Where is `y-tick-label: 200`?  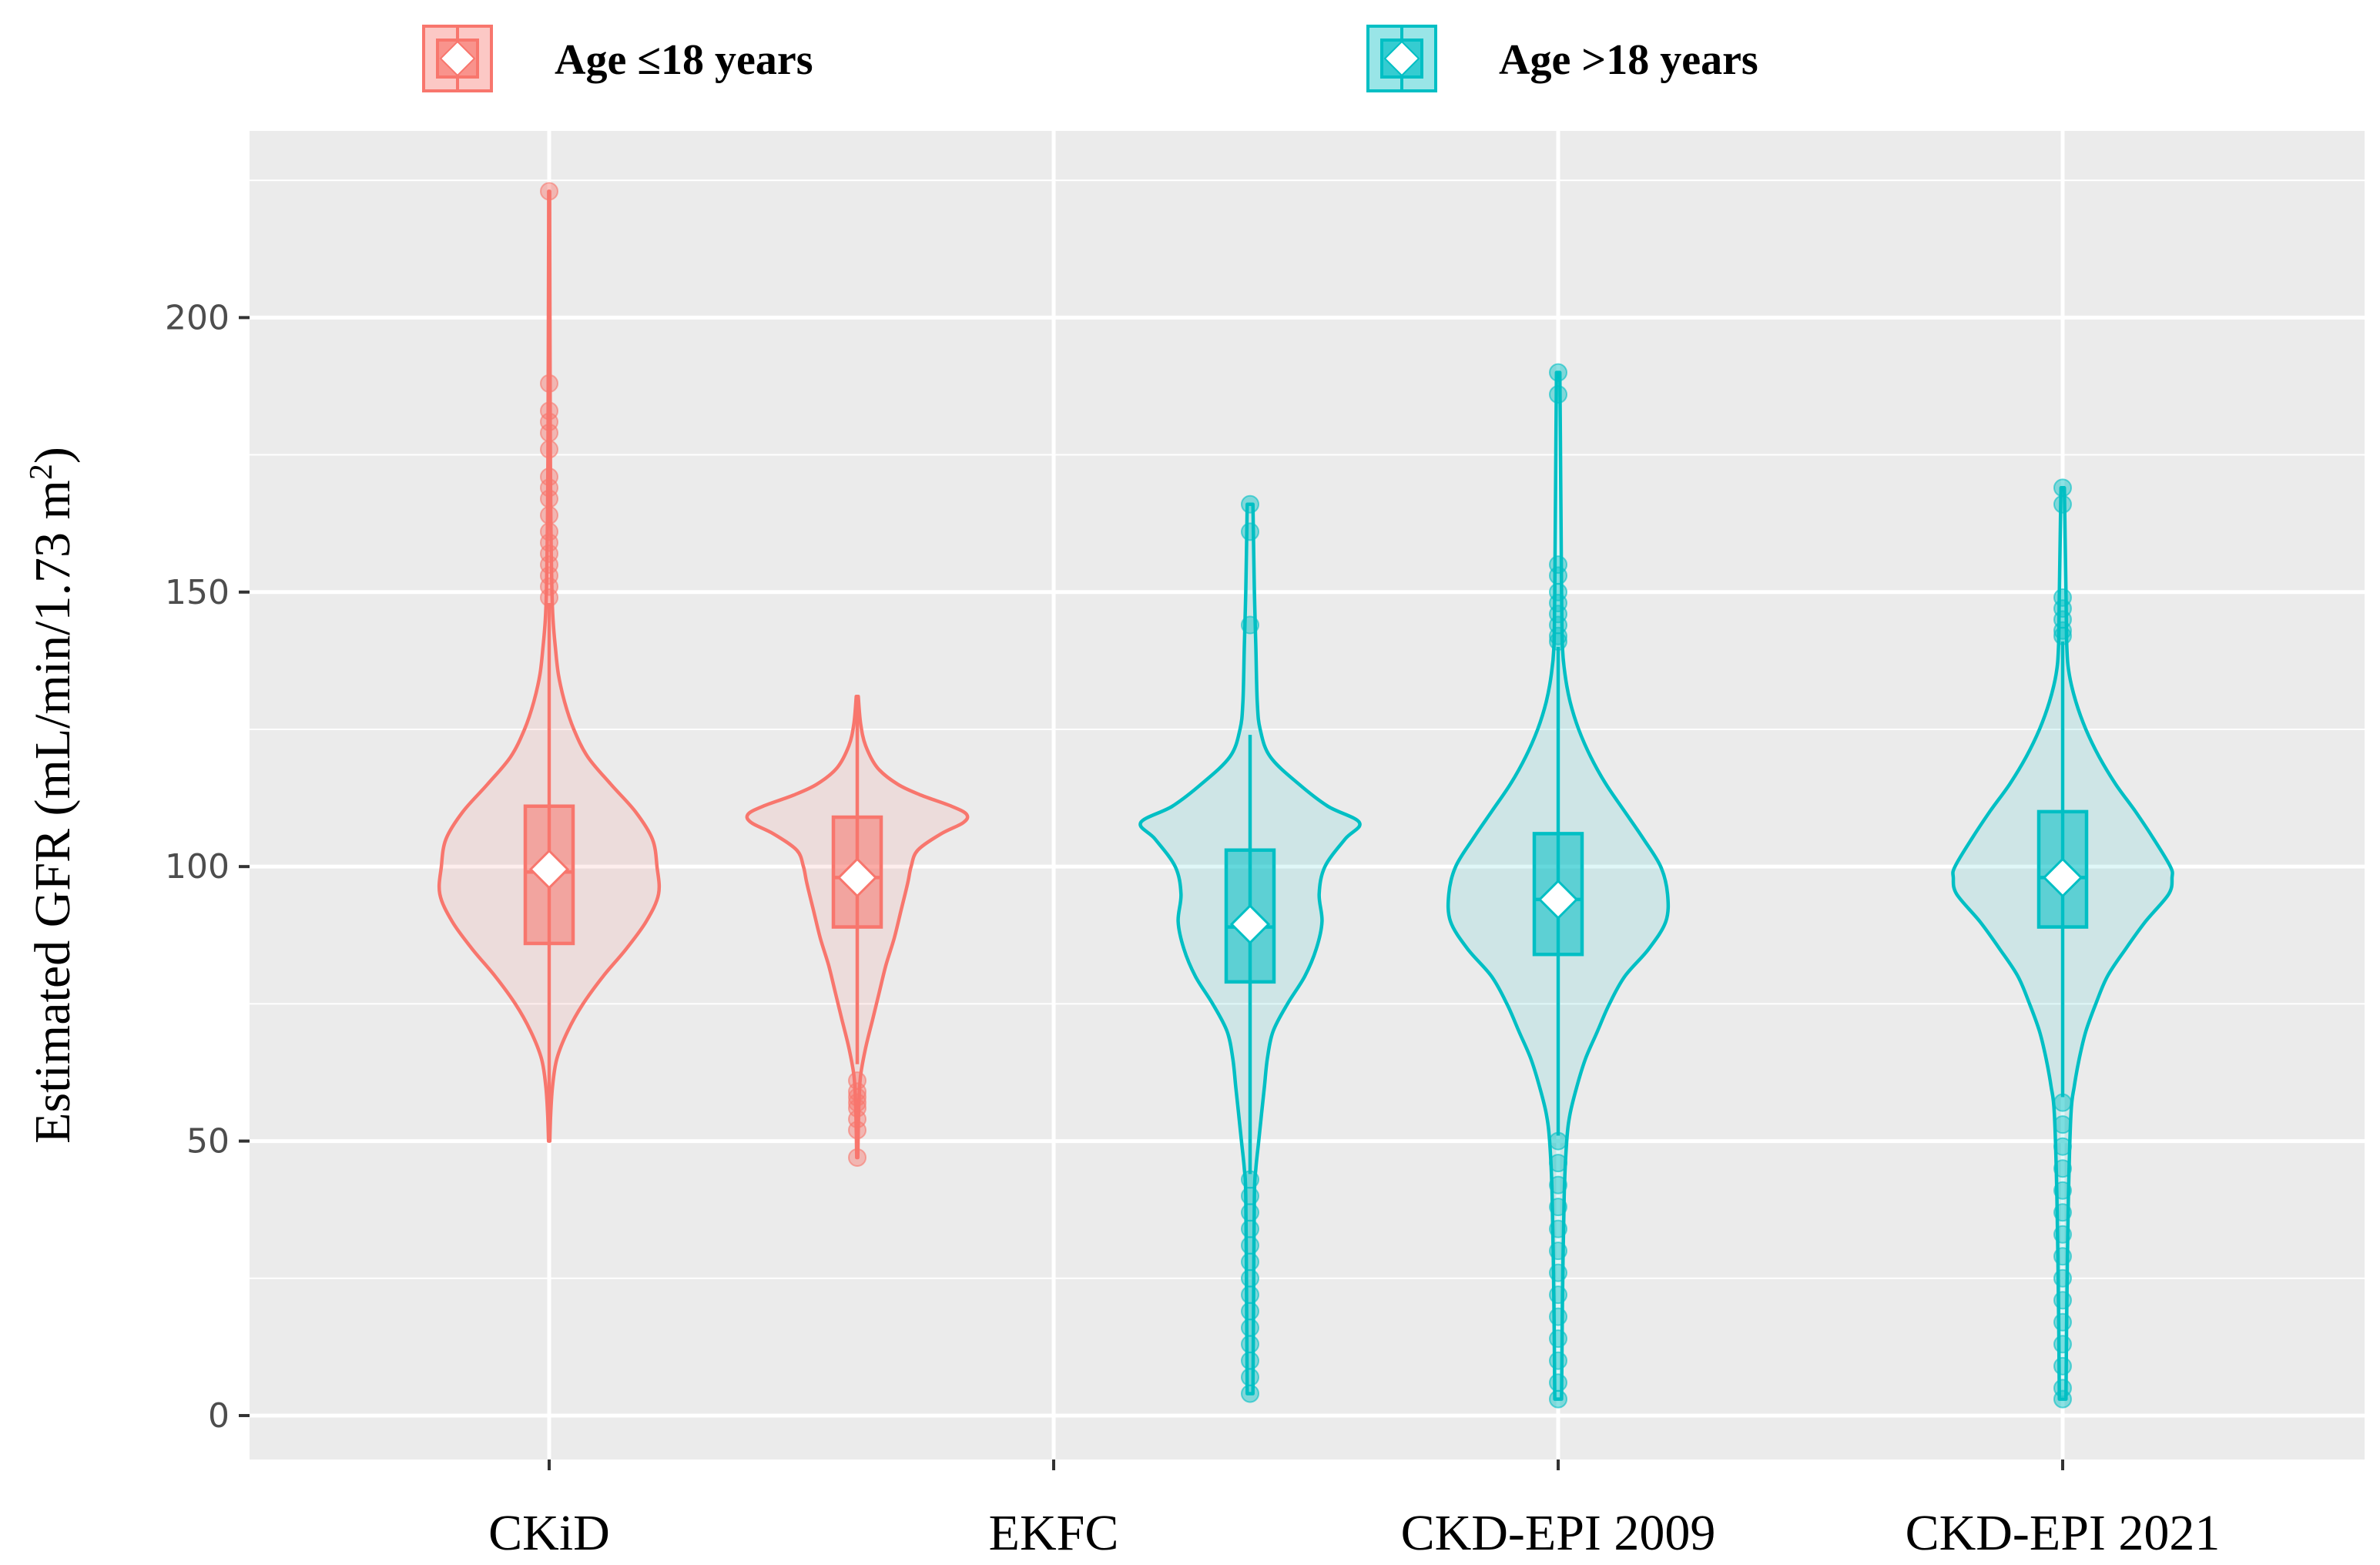 y-tick-label: 200 is located at coordinates (197, 317).